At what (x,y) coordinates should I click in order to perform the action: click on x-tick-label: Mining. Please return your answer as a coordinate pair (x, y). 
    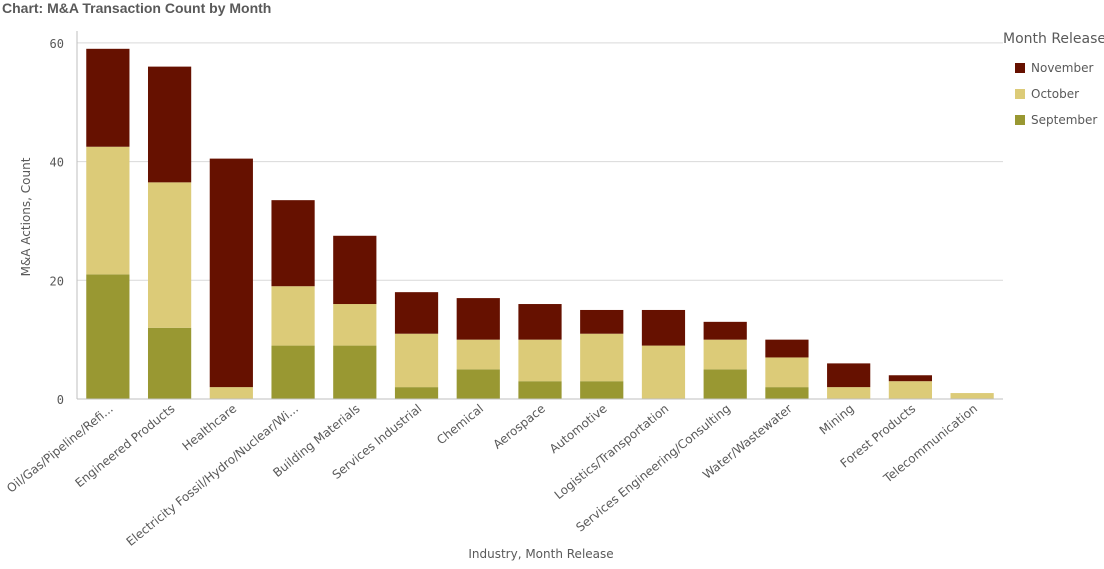
    Looking at the image, I should click on (837, 419).